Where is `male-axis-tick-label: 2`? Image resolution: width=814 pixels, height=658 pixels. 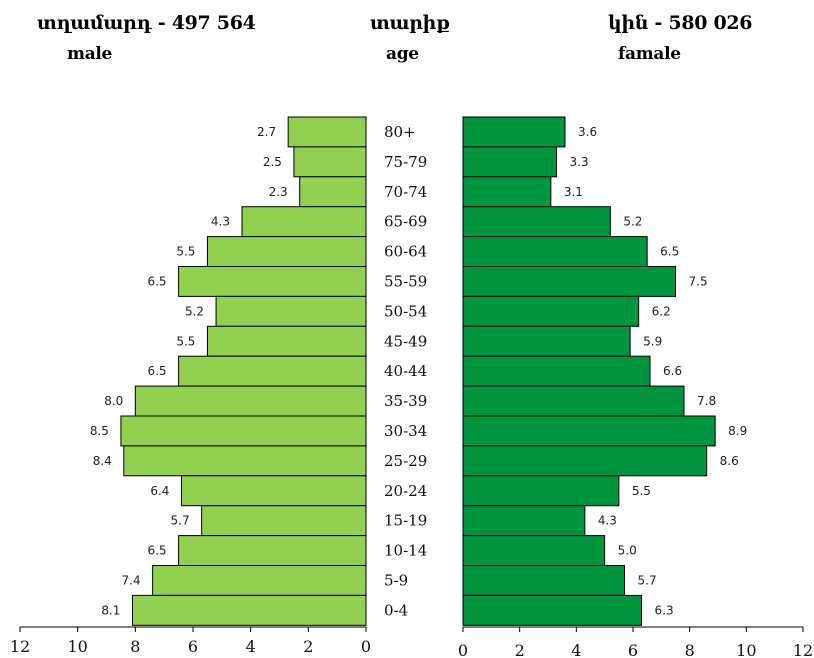 male-axis-tick-label: 2 is located at coordinates (308, 646).